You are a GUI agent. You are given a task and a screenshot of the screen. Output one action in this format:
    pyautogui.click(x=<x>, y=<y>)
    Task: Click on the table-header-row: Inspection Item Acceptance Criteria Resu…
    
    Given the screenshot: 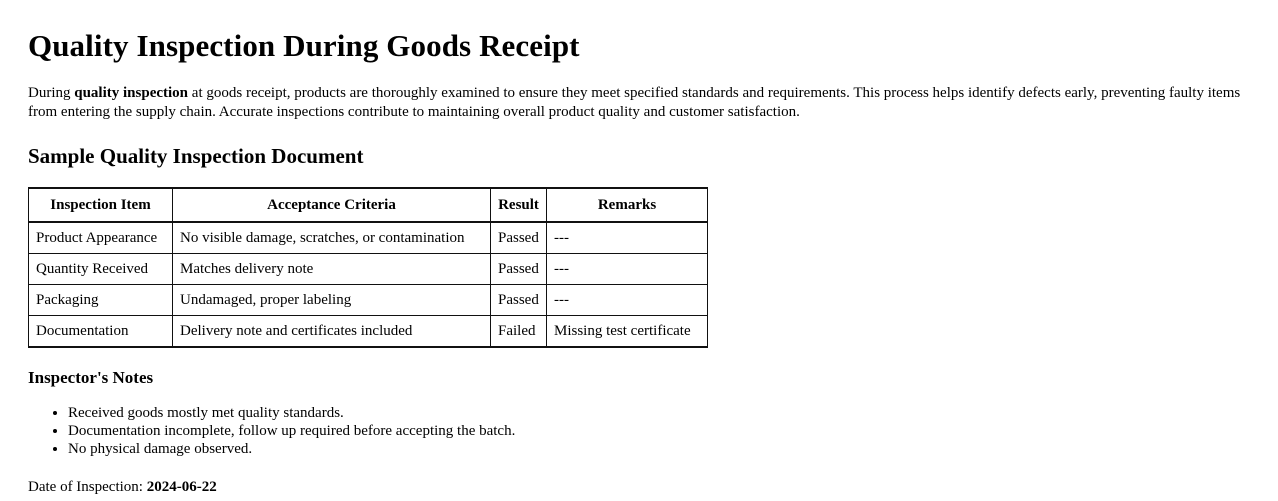 What is the action you would take?
    pyautogui.click(x=368, y=205)
    